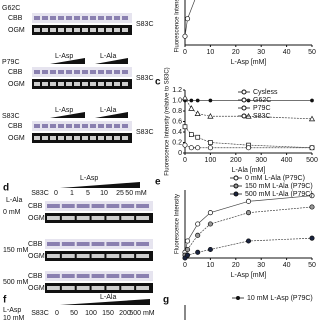  What do you see at coordinates (136, 193) in the screenshot?
I see `label: 50 mM` at bounding box center [136, 193].